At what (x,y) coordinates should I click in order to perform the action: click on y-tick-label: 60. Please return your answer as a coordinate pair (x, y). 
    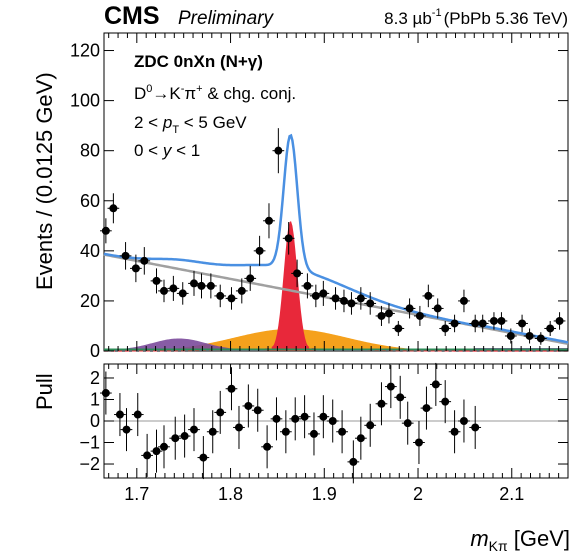
    Looking at the image, I should click on (90, 201).